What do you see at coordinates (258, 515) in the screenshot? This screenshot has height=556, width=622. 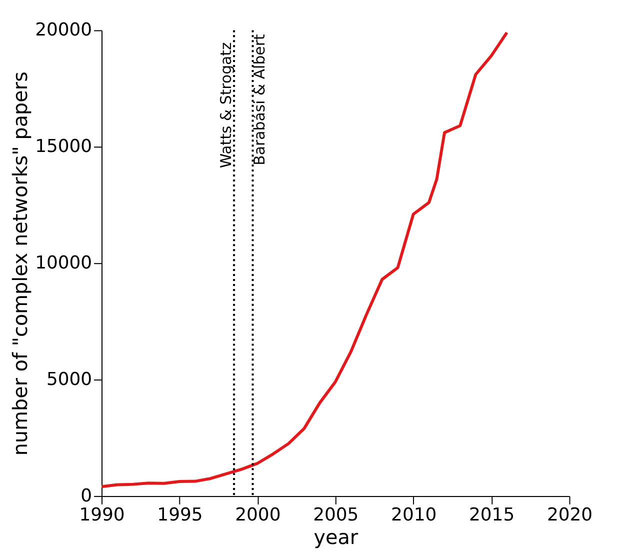 I see `x-tick-label: 2000` at bounding box center [258, 515].